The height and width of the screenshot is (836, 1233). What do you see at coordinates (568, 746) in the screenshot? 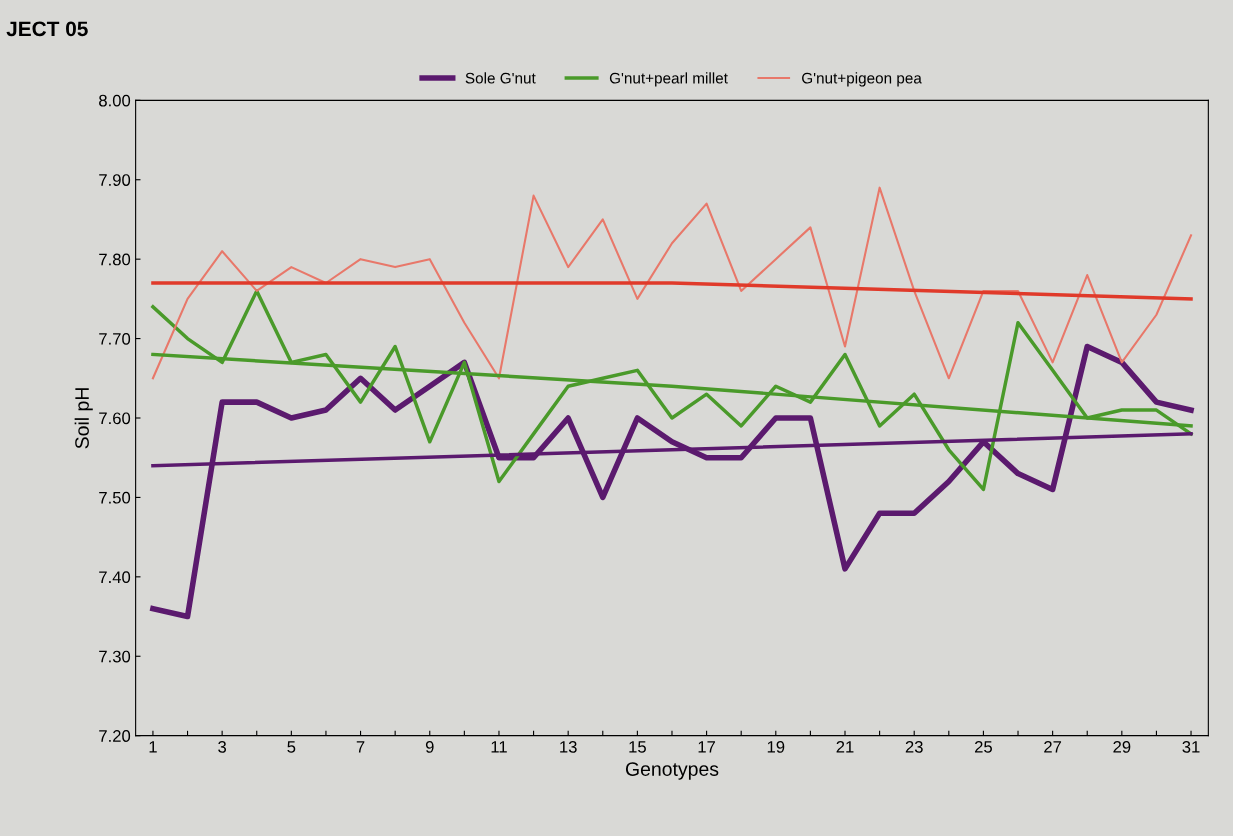
I see `x-tick-label: 13` at bounding box center [568, 746].